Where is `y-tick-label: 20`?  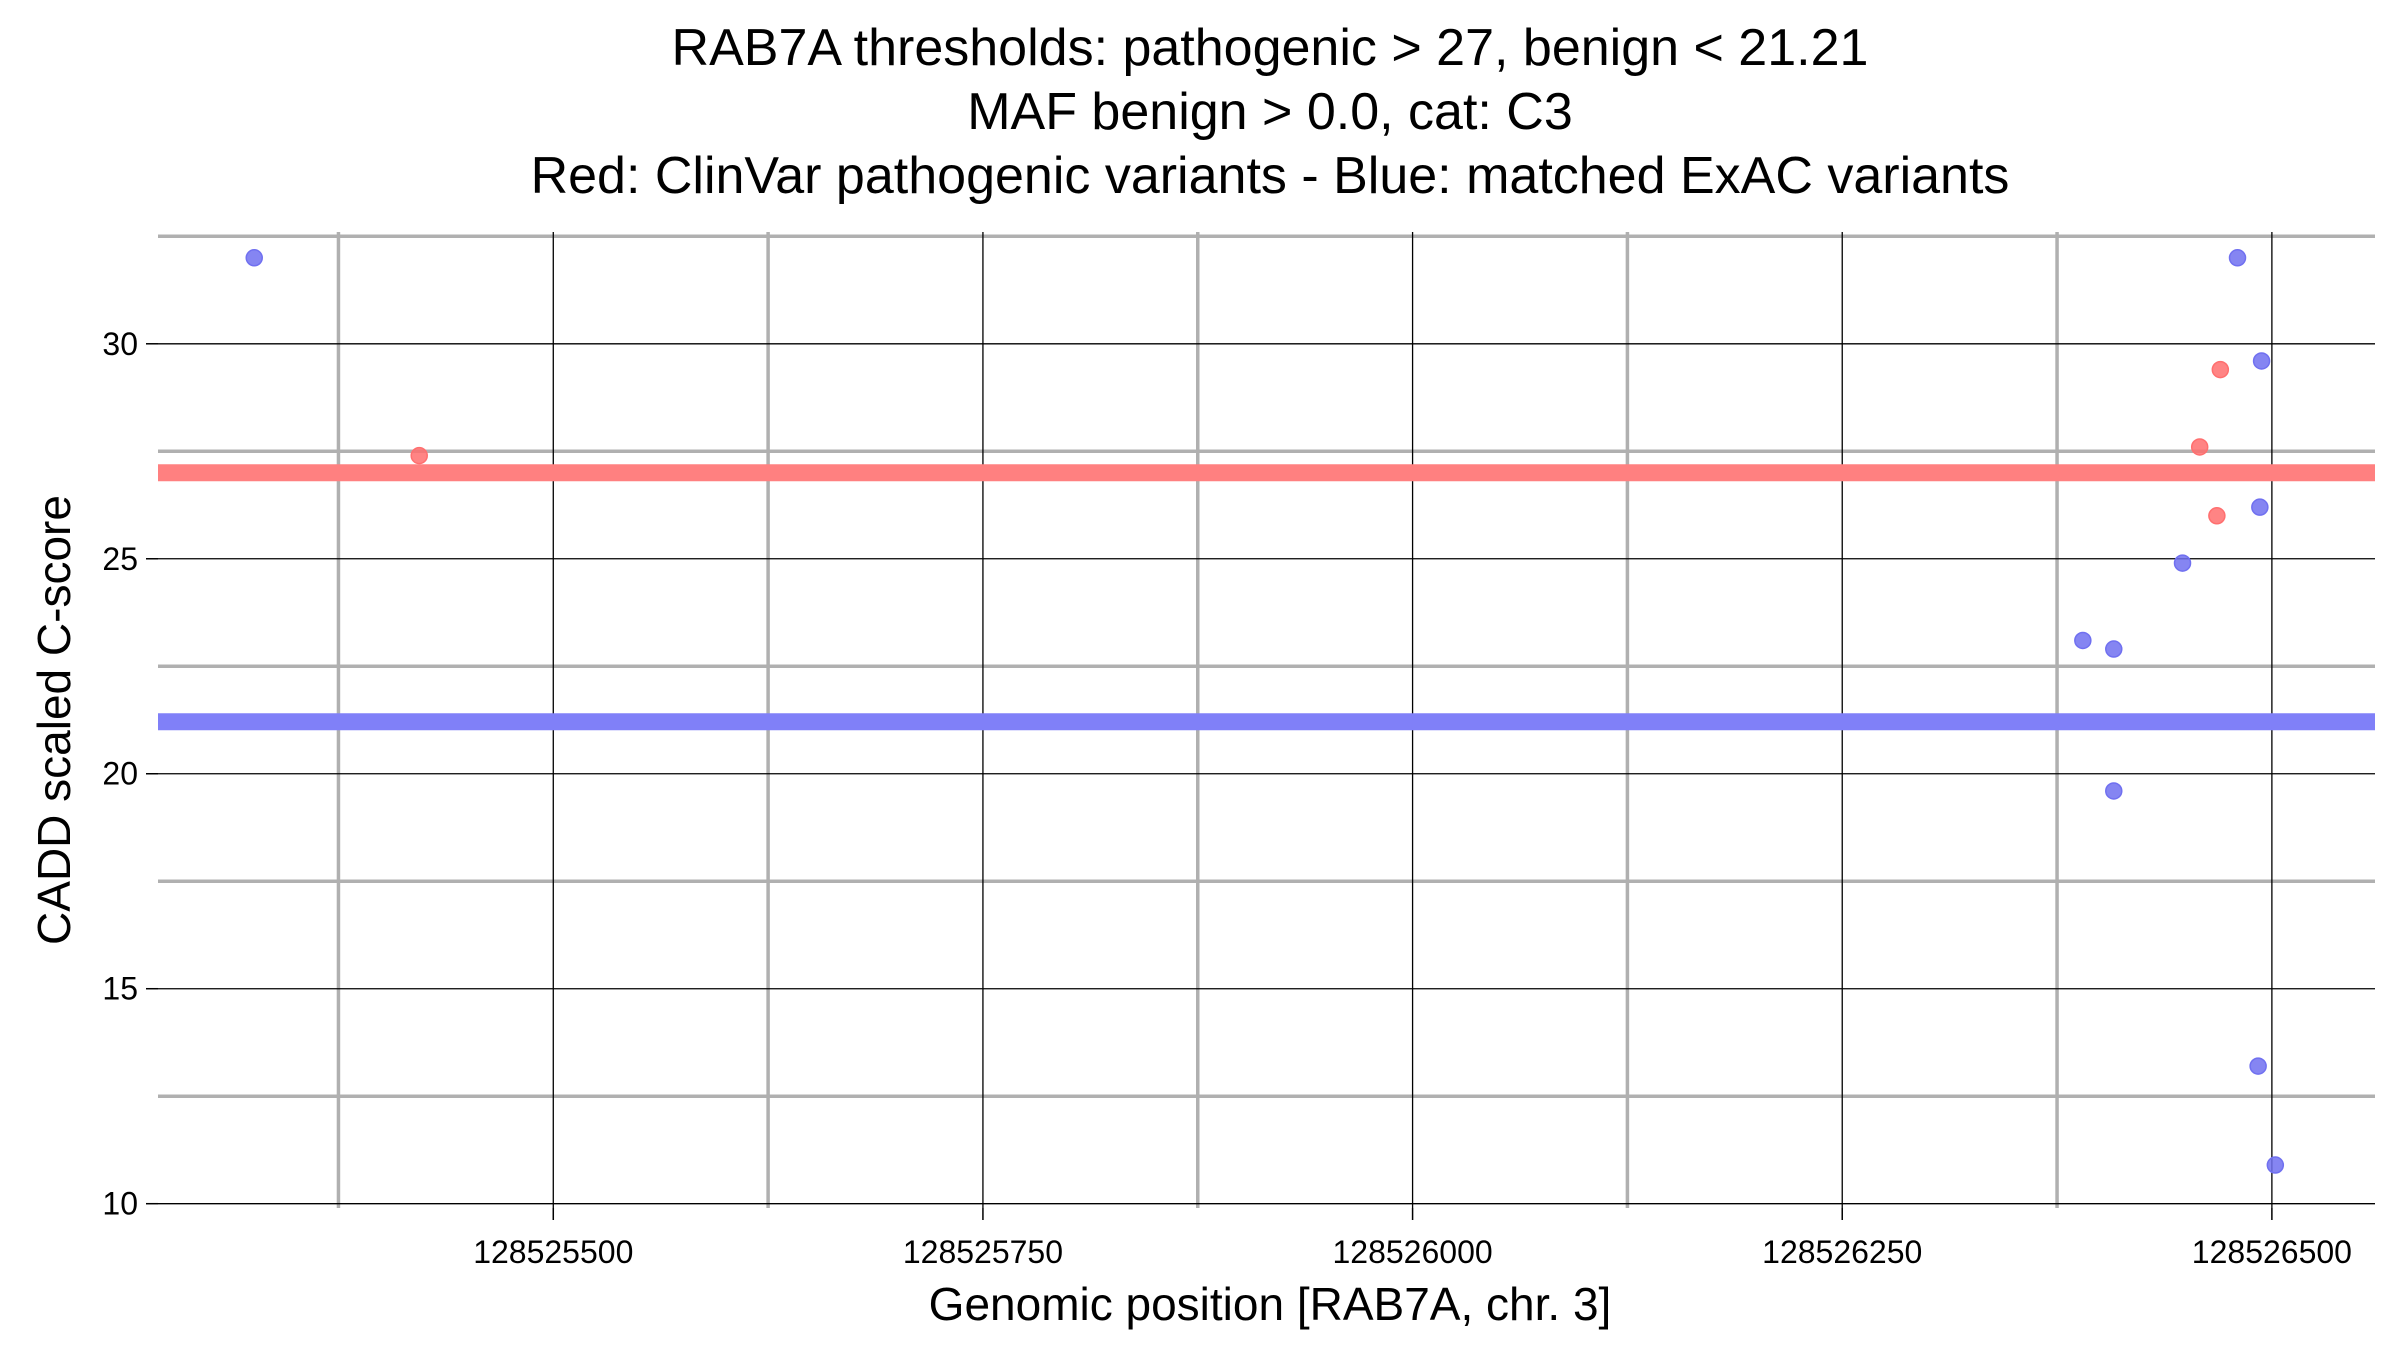
y-tick-label: 20 is located at coordinates (120, 774).